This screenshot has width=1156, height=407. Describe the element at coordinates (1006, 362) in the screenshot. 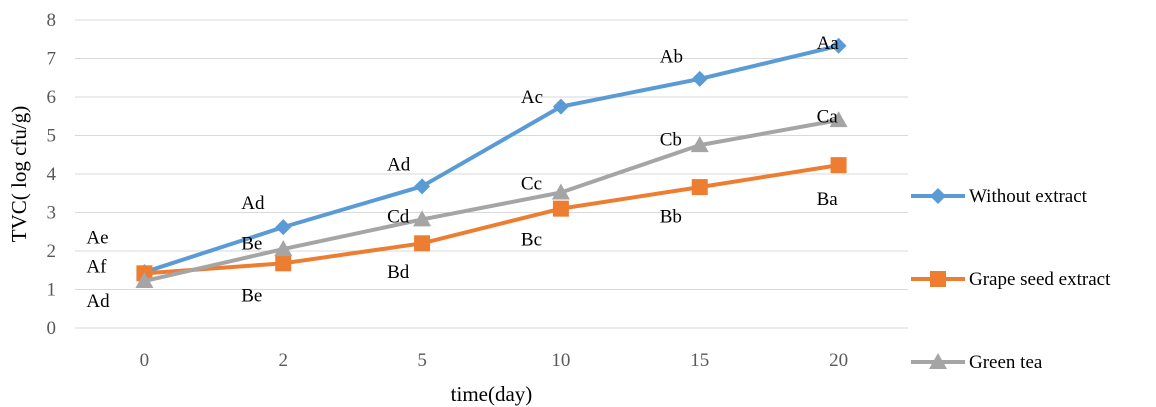

I see `legend-label: Green tea` at that location.